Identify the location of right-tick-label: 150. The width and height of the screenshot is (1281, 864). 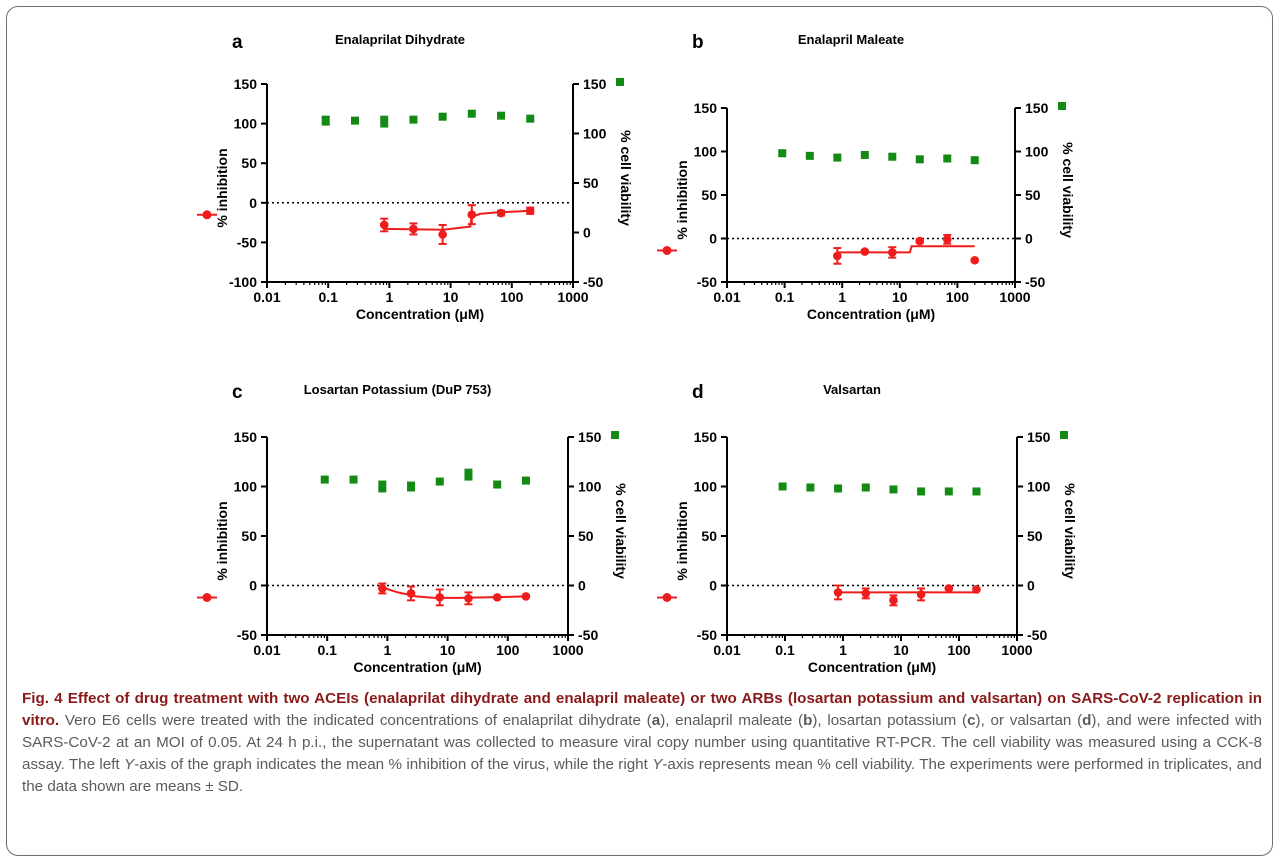
(595, 84).